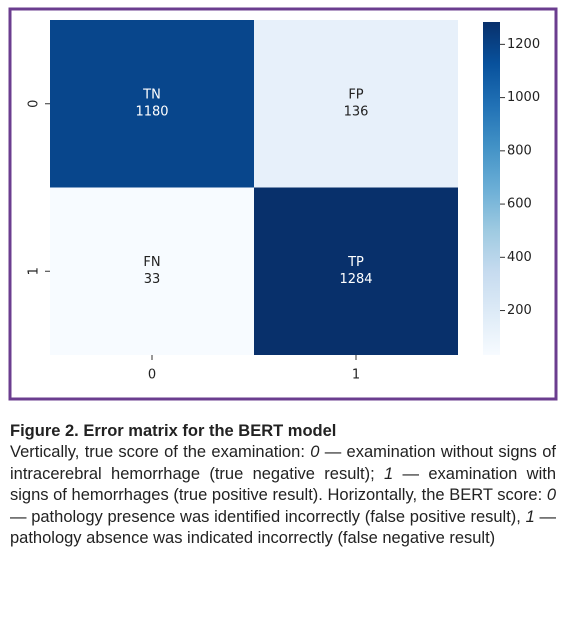  Describe the element at coordinates (151, 262) in the screenshot. I see `cell-annotation: FN` at that location.